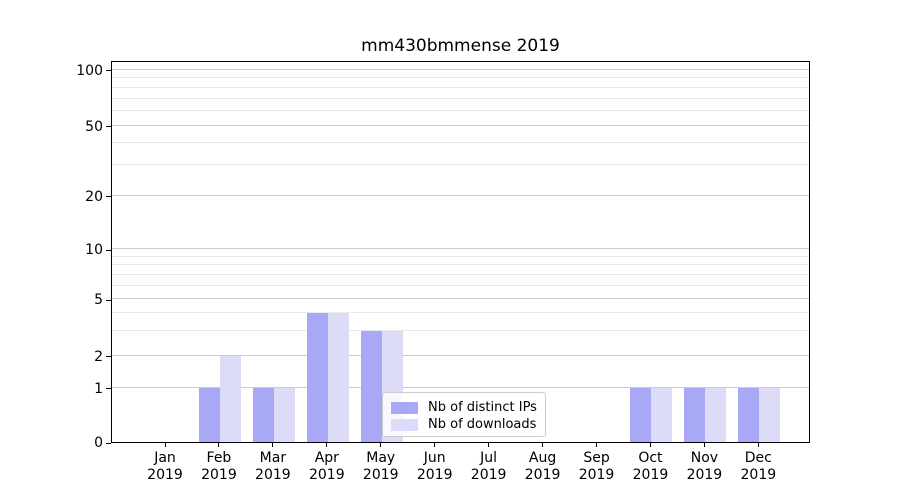 The width and height of the screenshot is (900, 500). Describe the element at coordinates (596, 466) in the screenshot. I see `x-tick-label: Sep 2019` at that location.